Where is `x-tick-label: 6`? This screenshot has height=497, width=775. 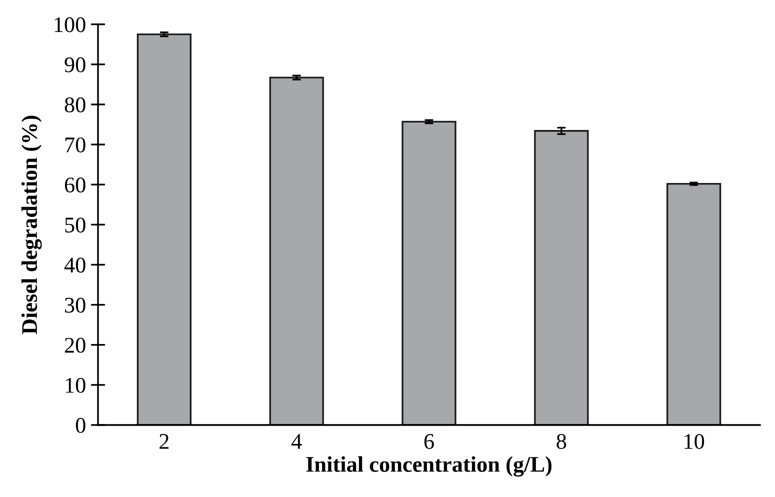 x-tick-label: 6 is located at coordinates (429, 441).